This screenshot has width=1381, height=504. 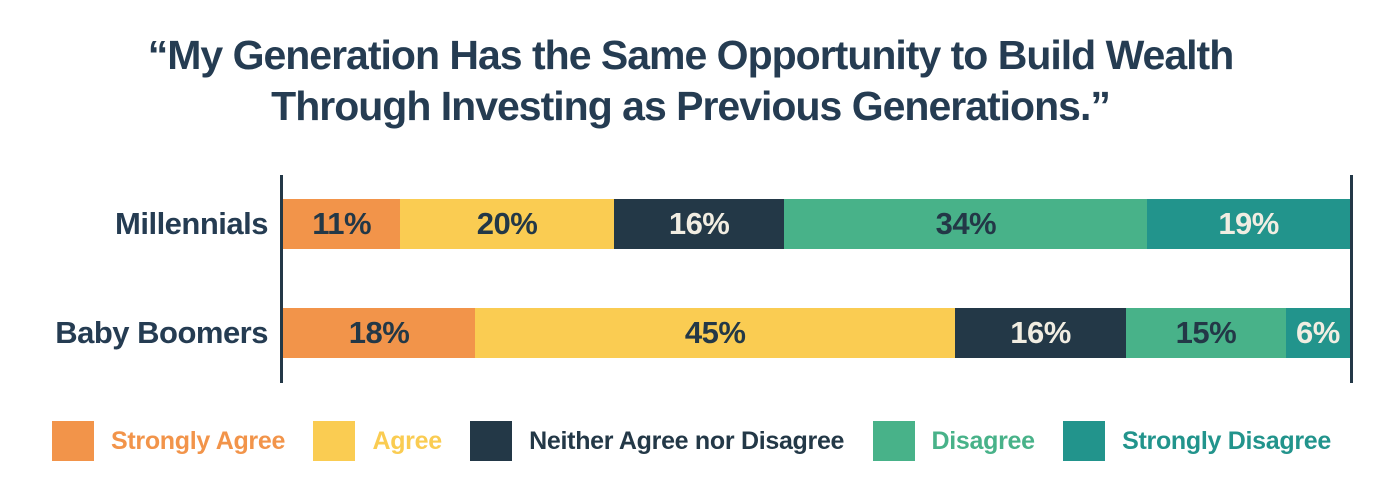 I want to click on bar-segment: 20%, so click(x=507, y=224).